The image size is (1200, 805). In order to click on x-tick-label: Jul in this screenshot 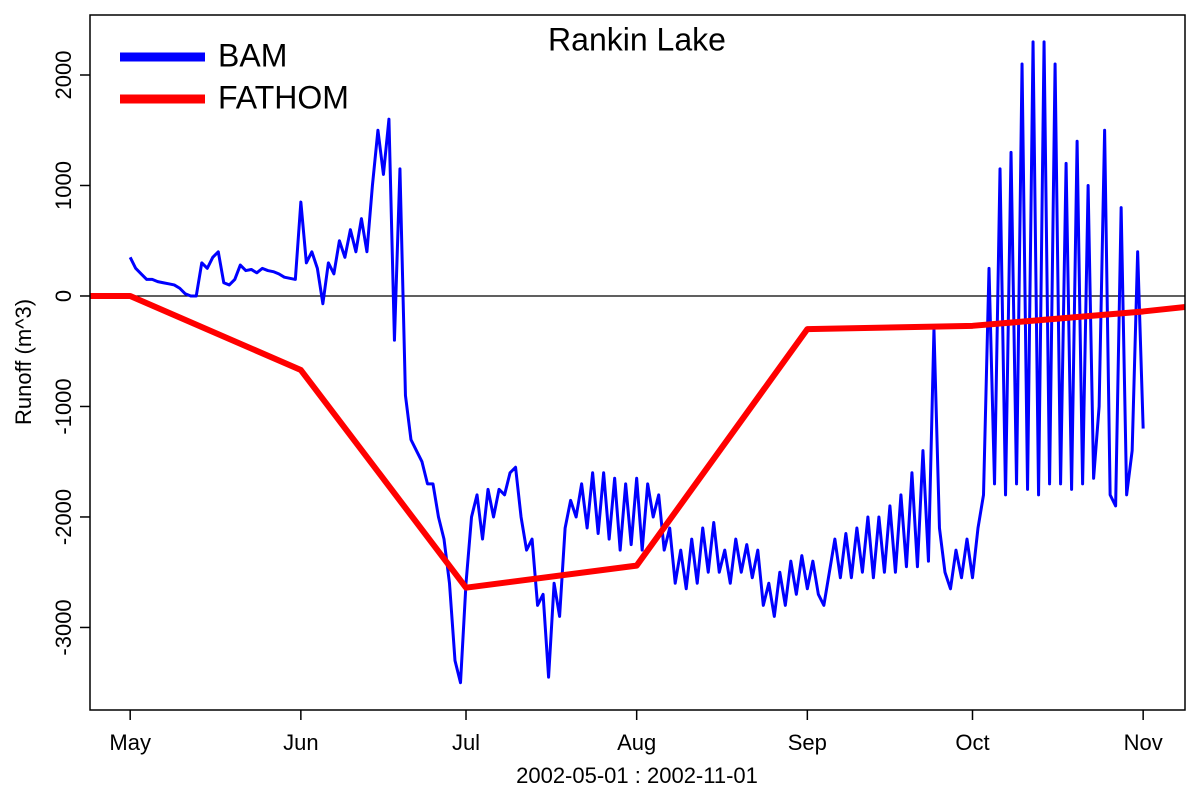, I will do `click(466, 742)`.